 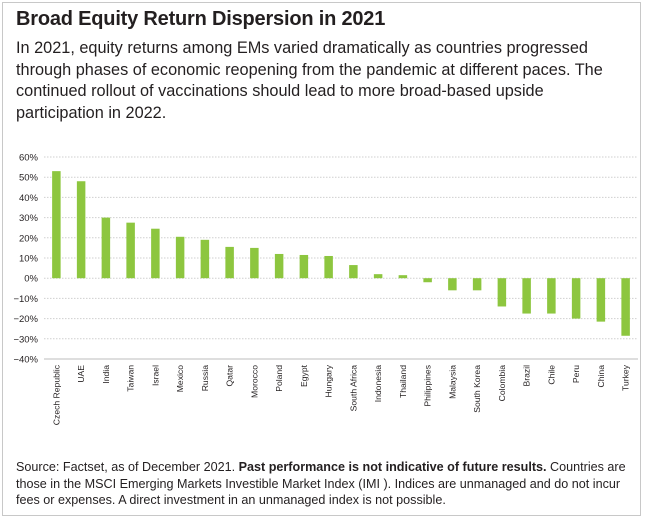 I want to click on y-tick-label: −10%, so click(x=25, y=299).